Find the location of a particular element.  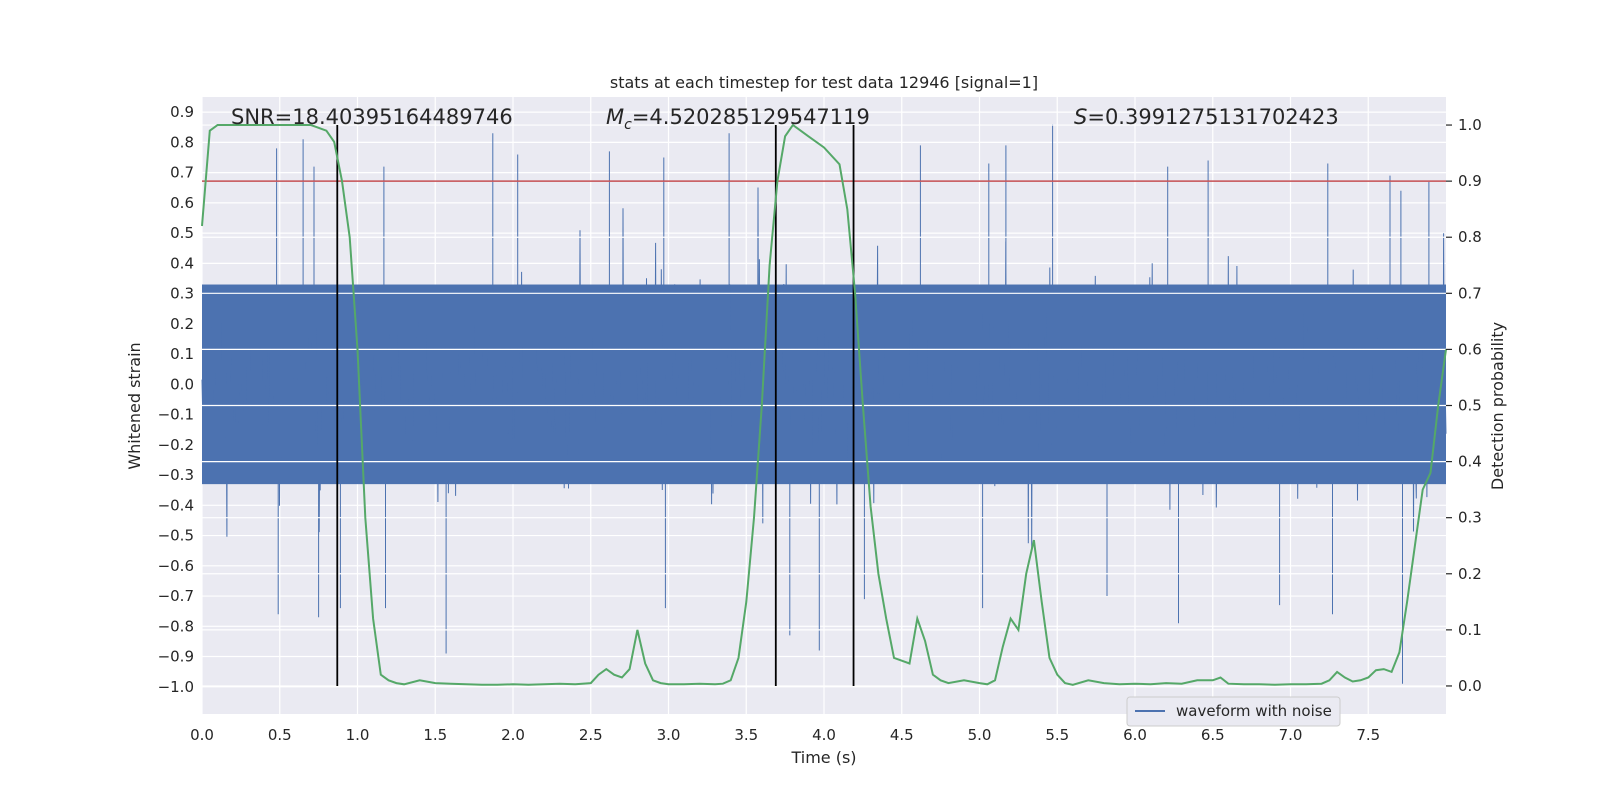

y-tick-label: 0.0 is located at coordinates (182, 384).